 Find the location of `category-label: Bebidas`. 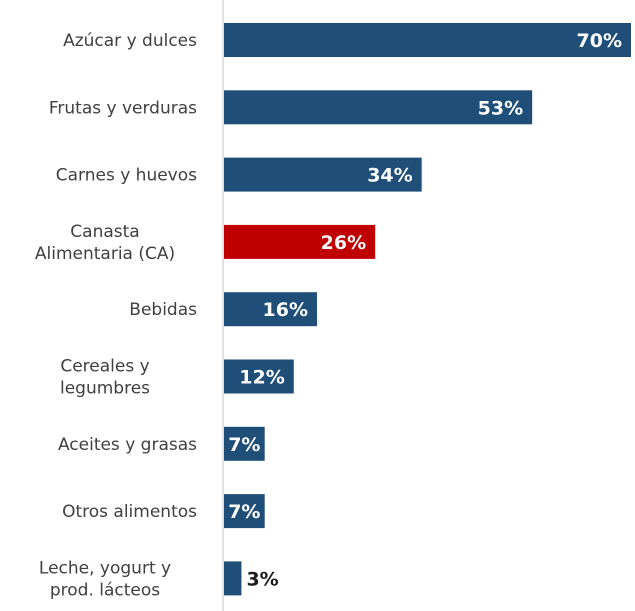

category-label: Bebidas is located at coordinates (163, 310).